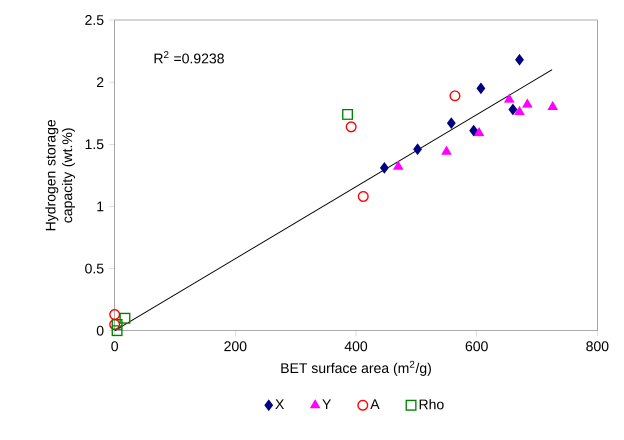 This screenshot has width=624, height=440. What do you see at coordinates (60, 175) in the screenshot?
I see `y-axis-title: Hydrogen storage capacity (wt.%)` at bounding box center [60, 175].